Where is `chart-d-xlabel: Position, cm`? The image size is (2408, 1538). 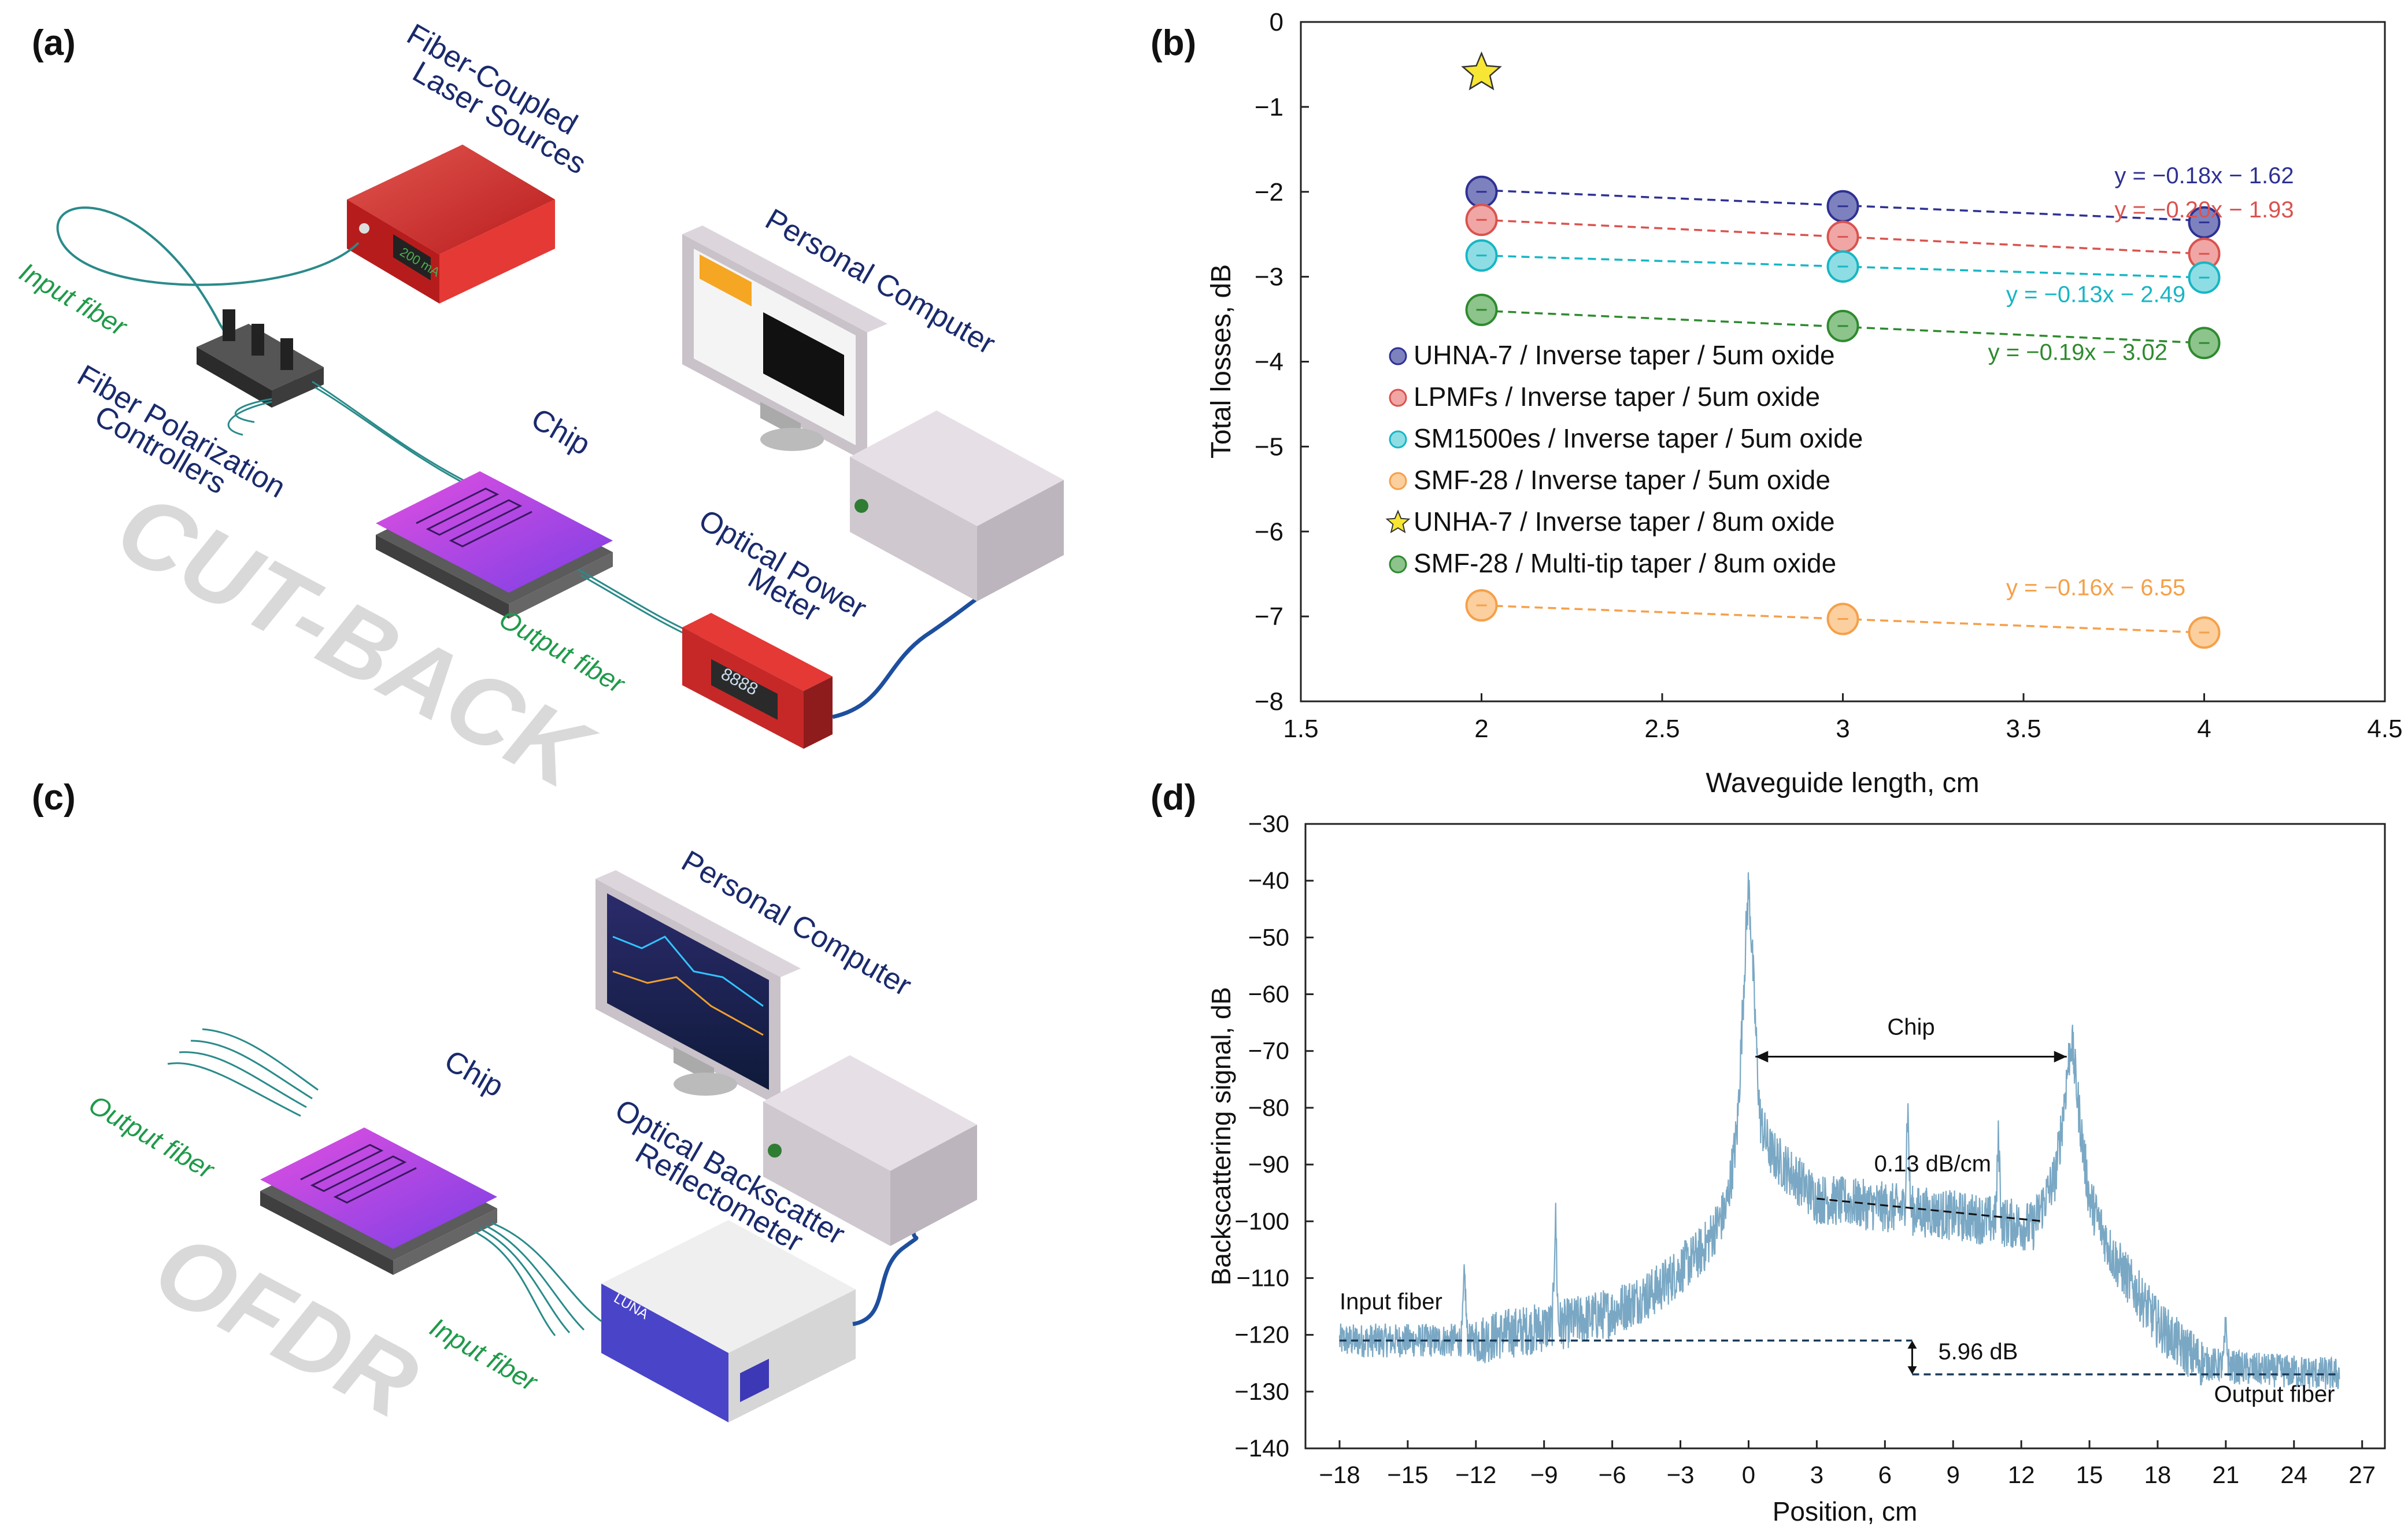
chart-d-xlabel: Position, cm is located at coordinates (1845, 1511).